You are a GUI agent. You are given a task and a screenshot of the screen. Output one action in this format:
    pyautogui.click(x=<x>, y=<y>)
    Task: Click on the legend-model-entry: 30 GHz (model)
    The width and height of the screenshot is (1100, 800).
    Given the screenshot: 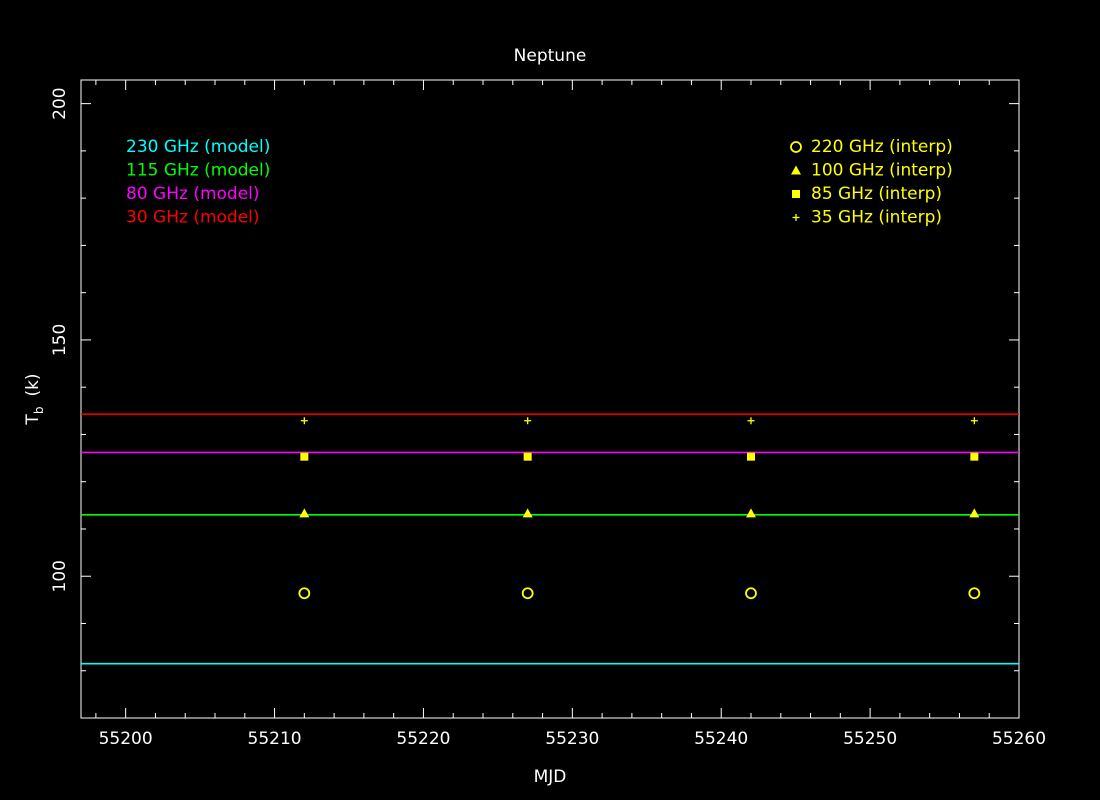 What is the action you would take?
    pyautogui.click(x=193, y=218)
    